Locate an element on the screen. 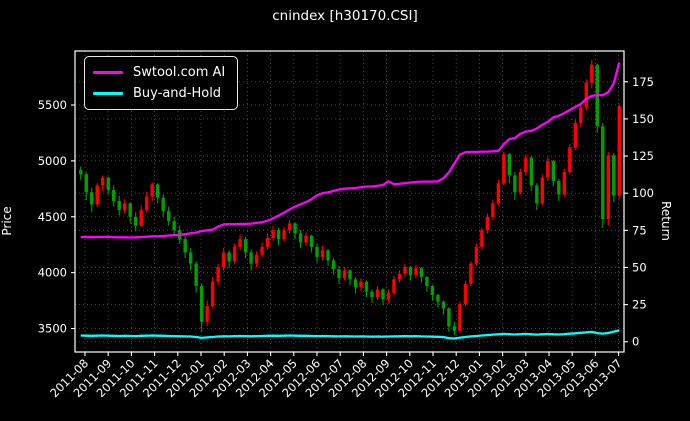 Image resolution: width=690 pixels, height=421 pixels. return-axis-label: Return is located at coordinates (666, 221).